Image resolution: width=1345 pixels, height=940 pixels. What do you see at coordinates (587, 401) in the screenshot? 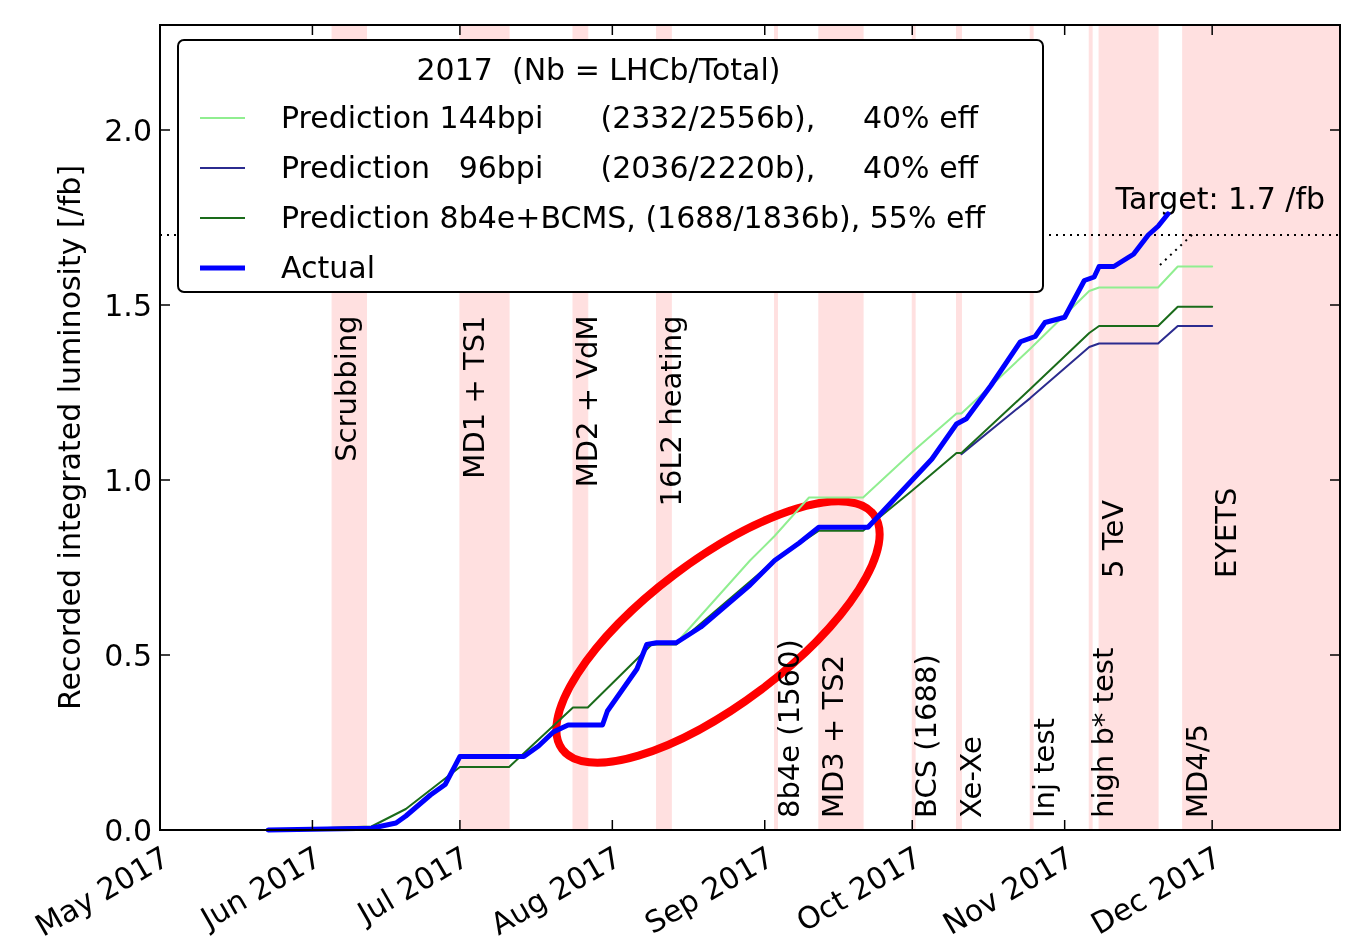
I see `band-label: MD2 + VdM` at bounding box center [587, 401].